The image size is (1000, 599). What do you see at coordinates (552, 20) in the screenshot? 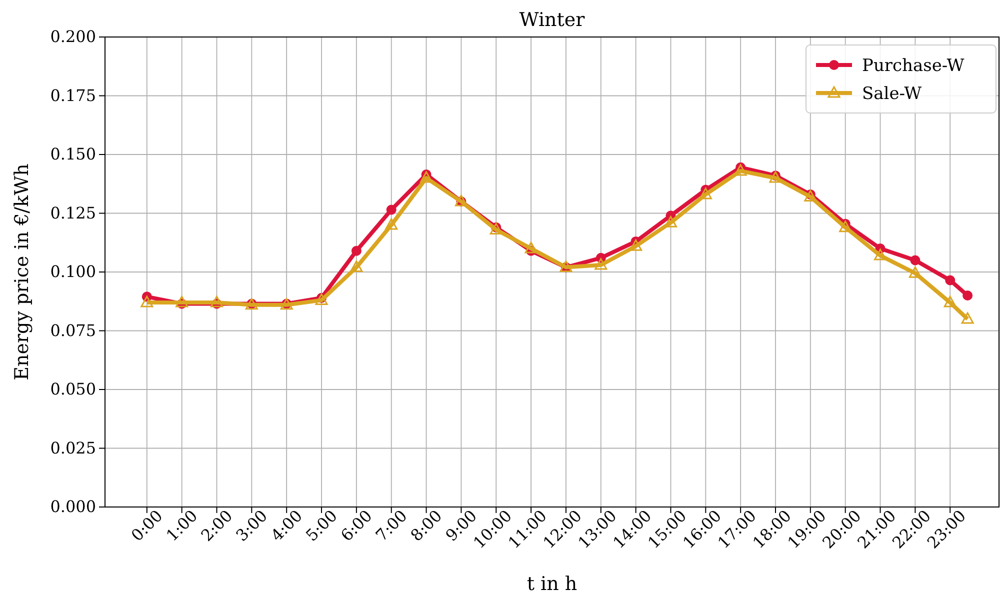
I see `chart-title: Winter` at bounding box center [552, 20].